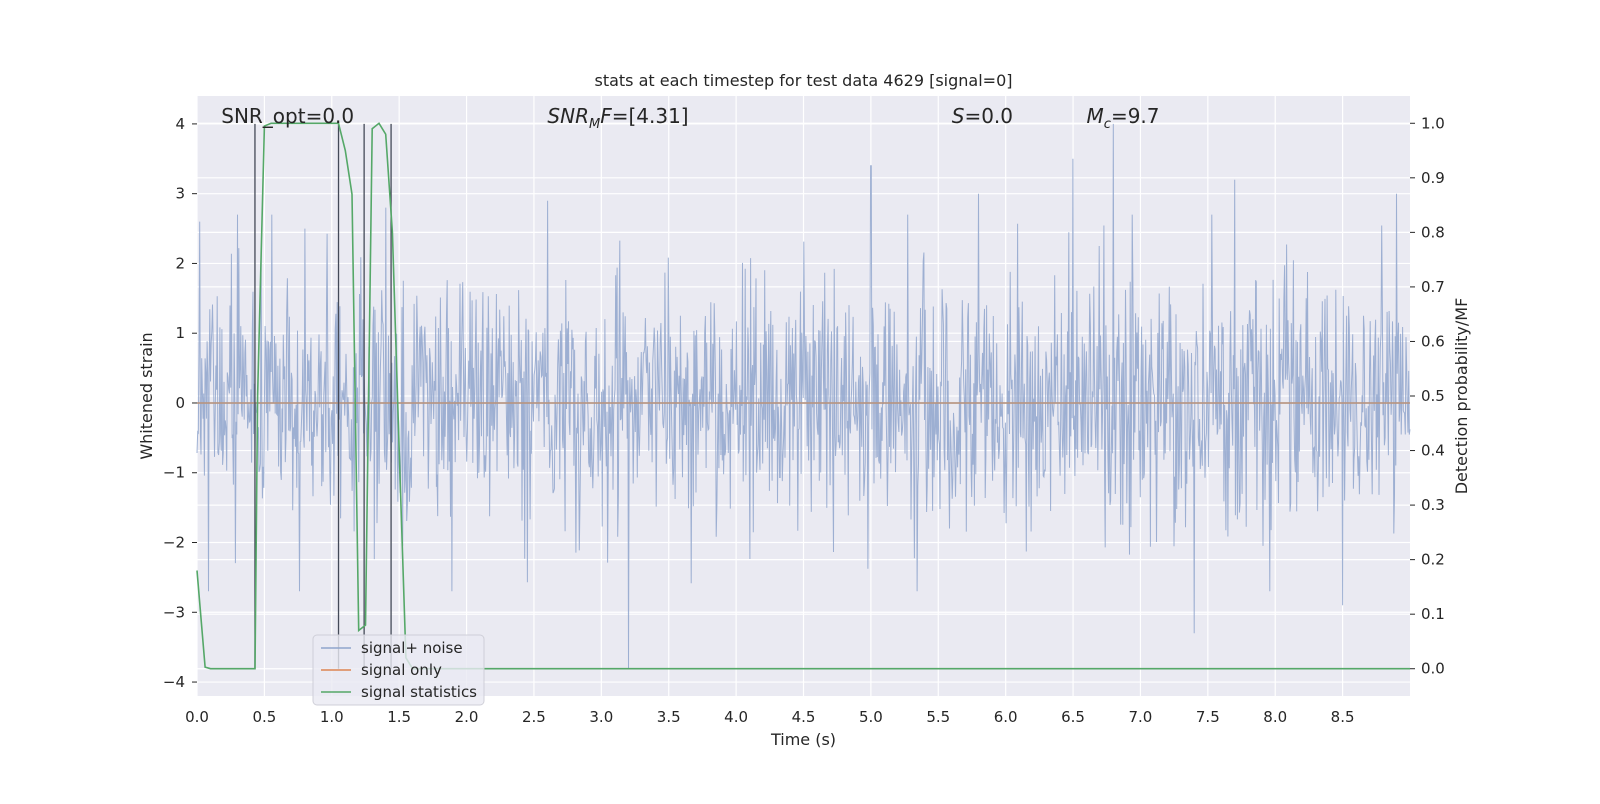 The width and height of the screenshot is (1600, 804). What do you see at coordinates (180, 403) in the screenshot?
I see `y-tick-label: 0` at bounding box center [180, 403].